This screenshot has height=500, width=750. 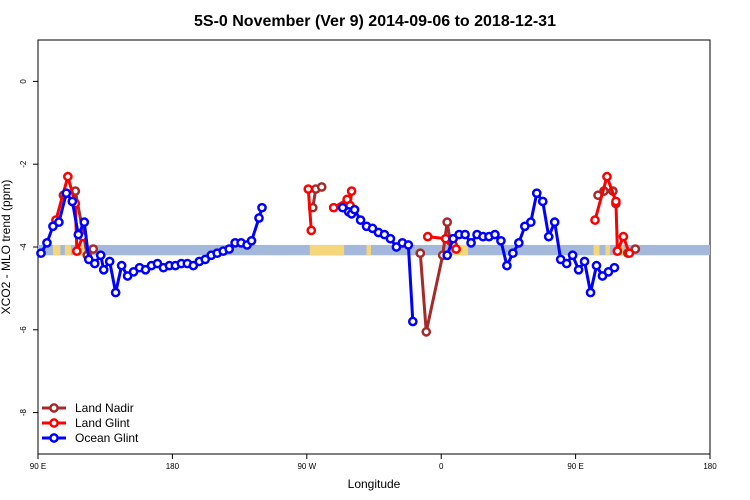 I want to click on x-tick-label: 90 W, so click(x=306, y=466).